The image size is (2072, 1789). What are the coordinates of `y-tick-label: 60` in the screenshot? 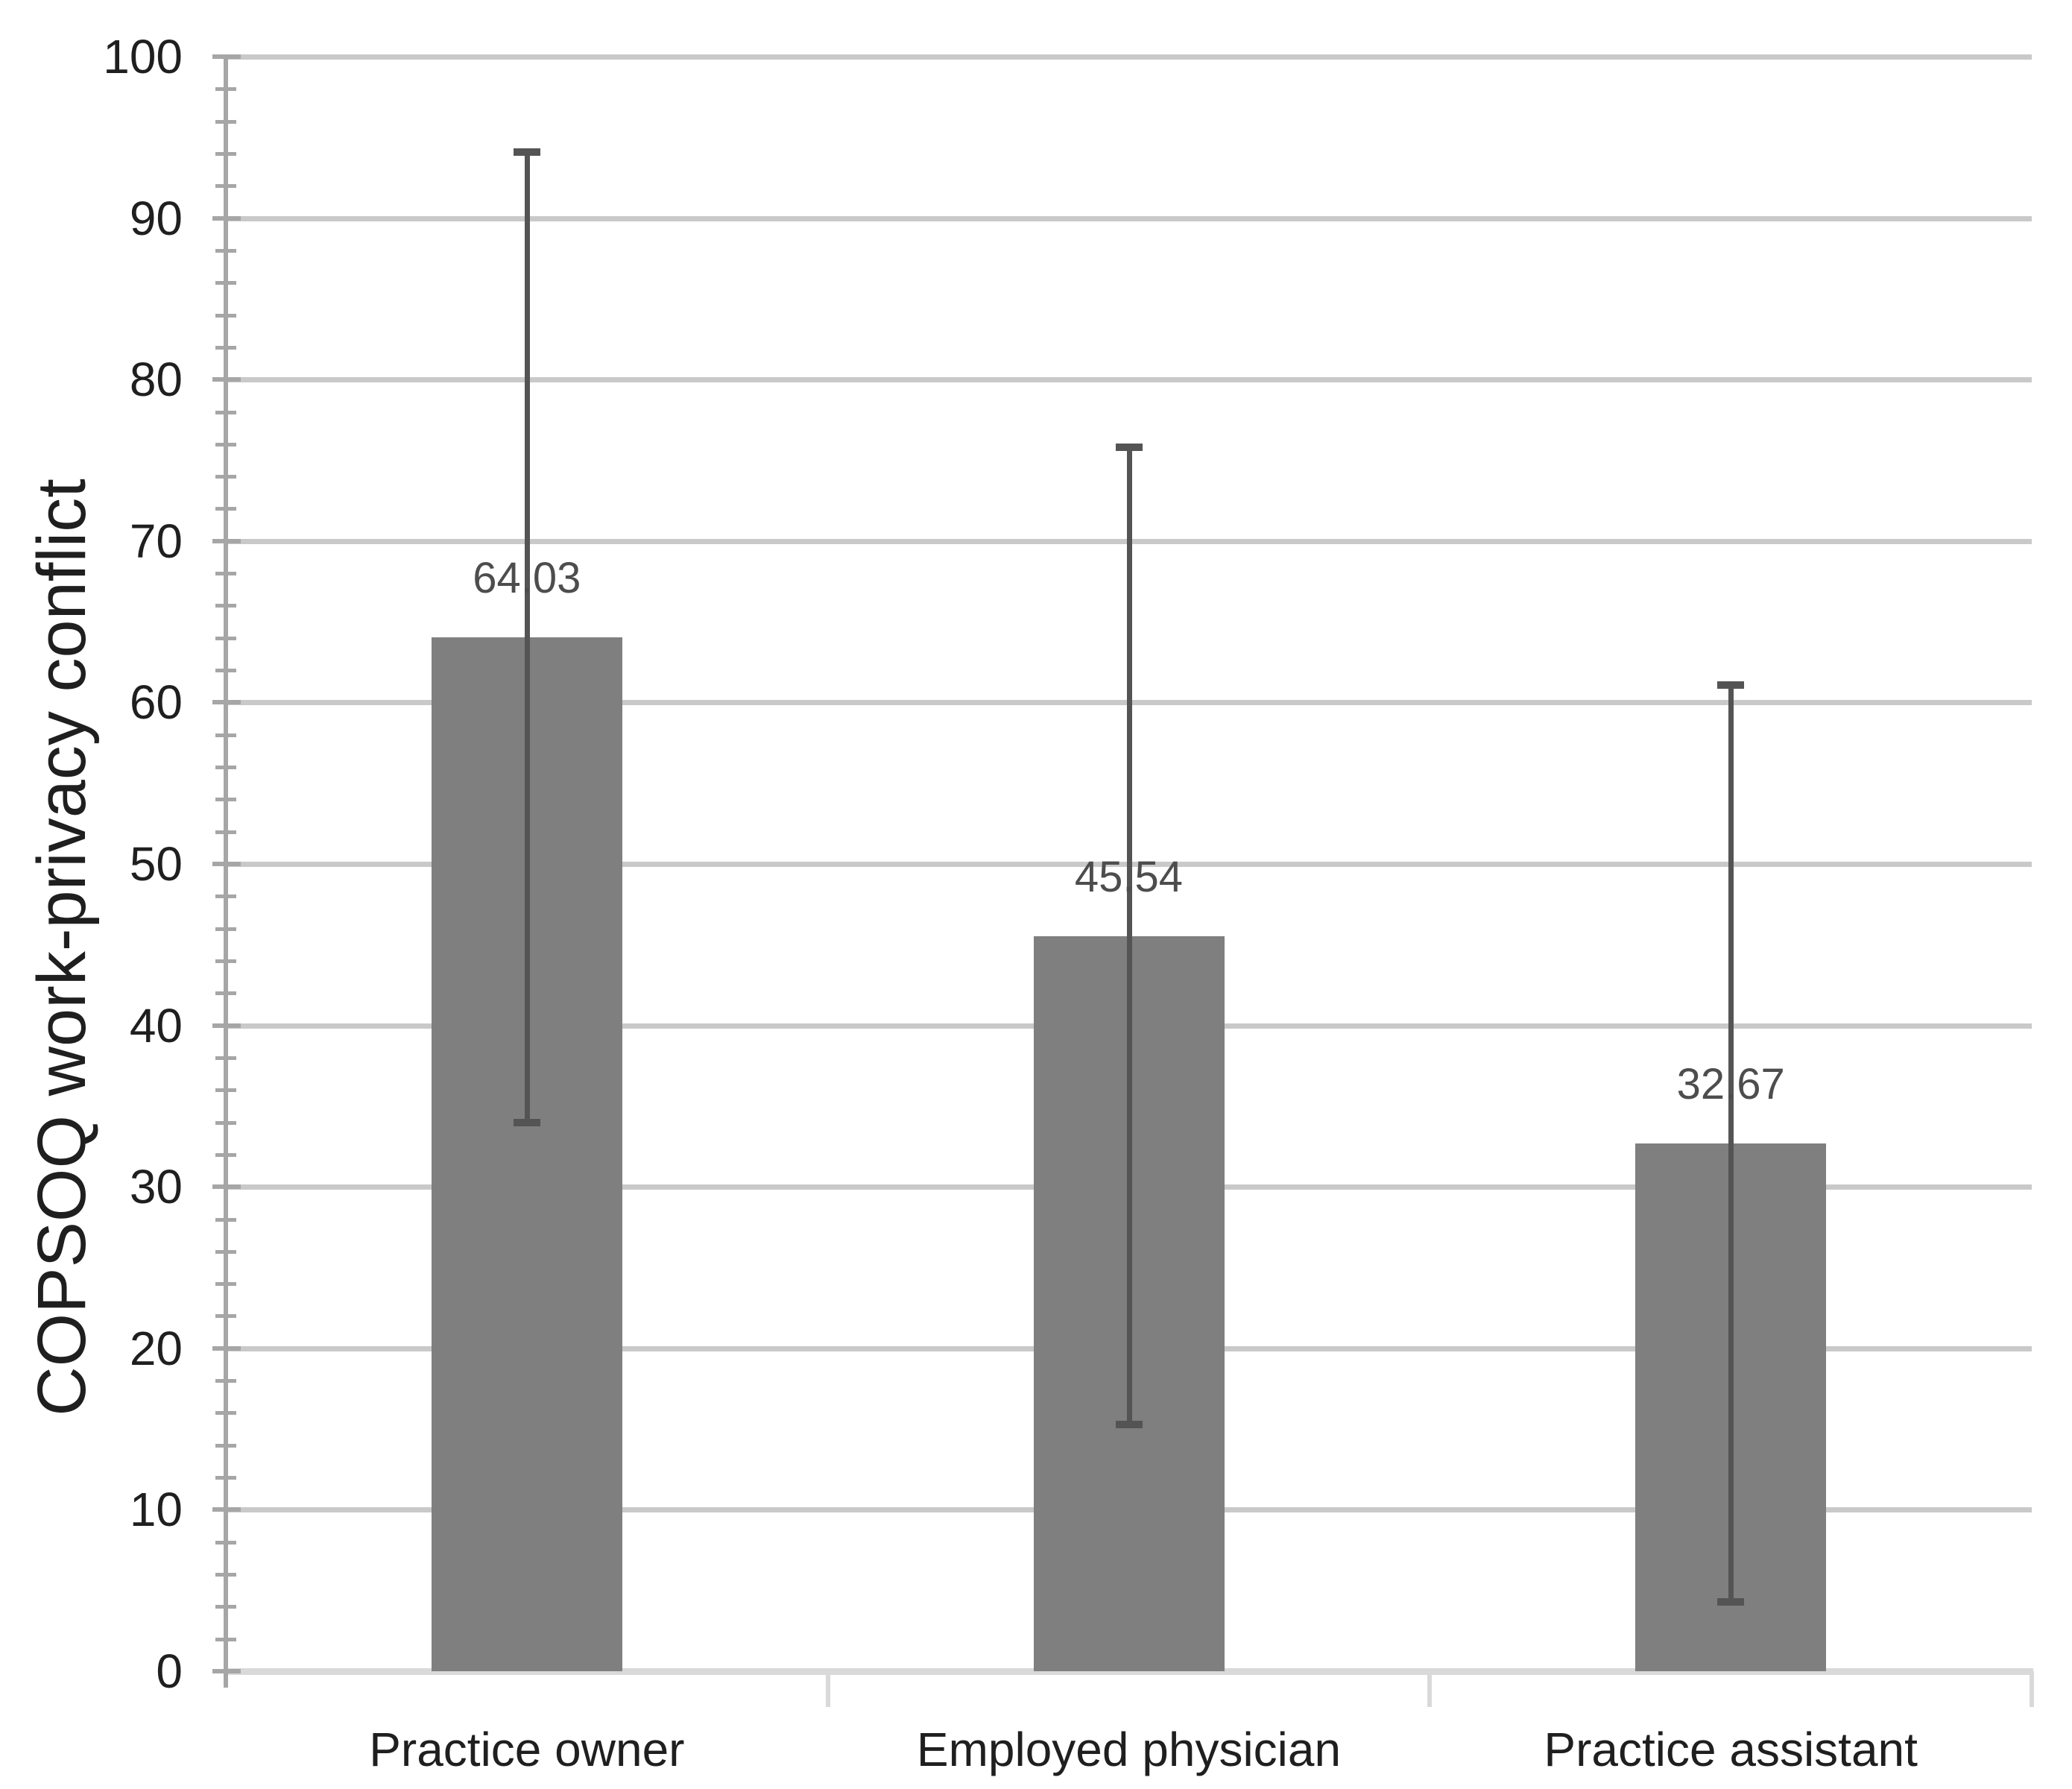 It's located at (156, 702).